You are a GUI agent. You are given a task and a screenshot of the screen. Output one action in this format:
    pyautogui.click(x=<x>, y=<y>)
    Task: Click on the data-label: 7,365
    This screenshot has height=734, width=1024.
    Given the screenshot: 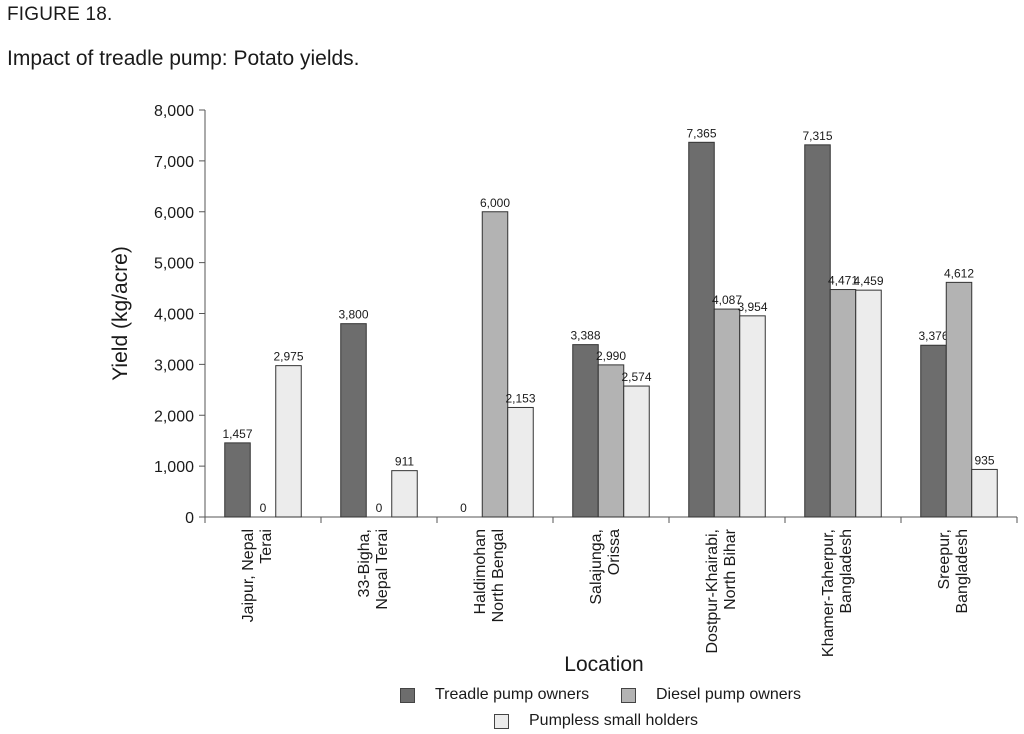 What is the action you would take?
    pyautogui.click(x=701, y=133)
    